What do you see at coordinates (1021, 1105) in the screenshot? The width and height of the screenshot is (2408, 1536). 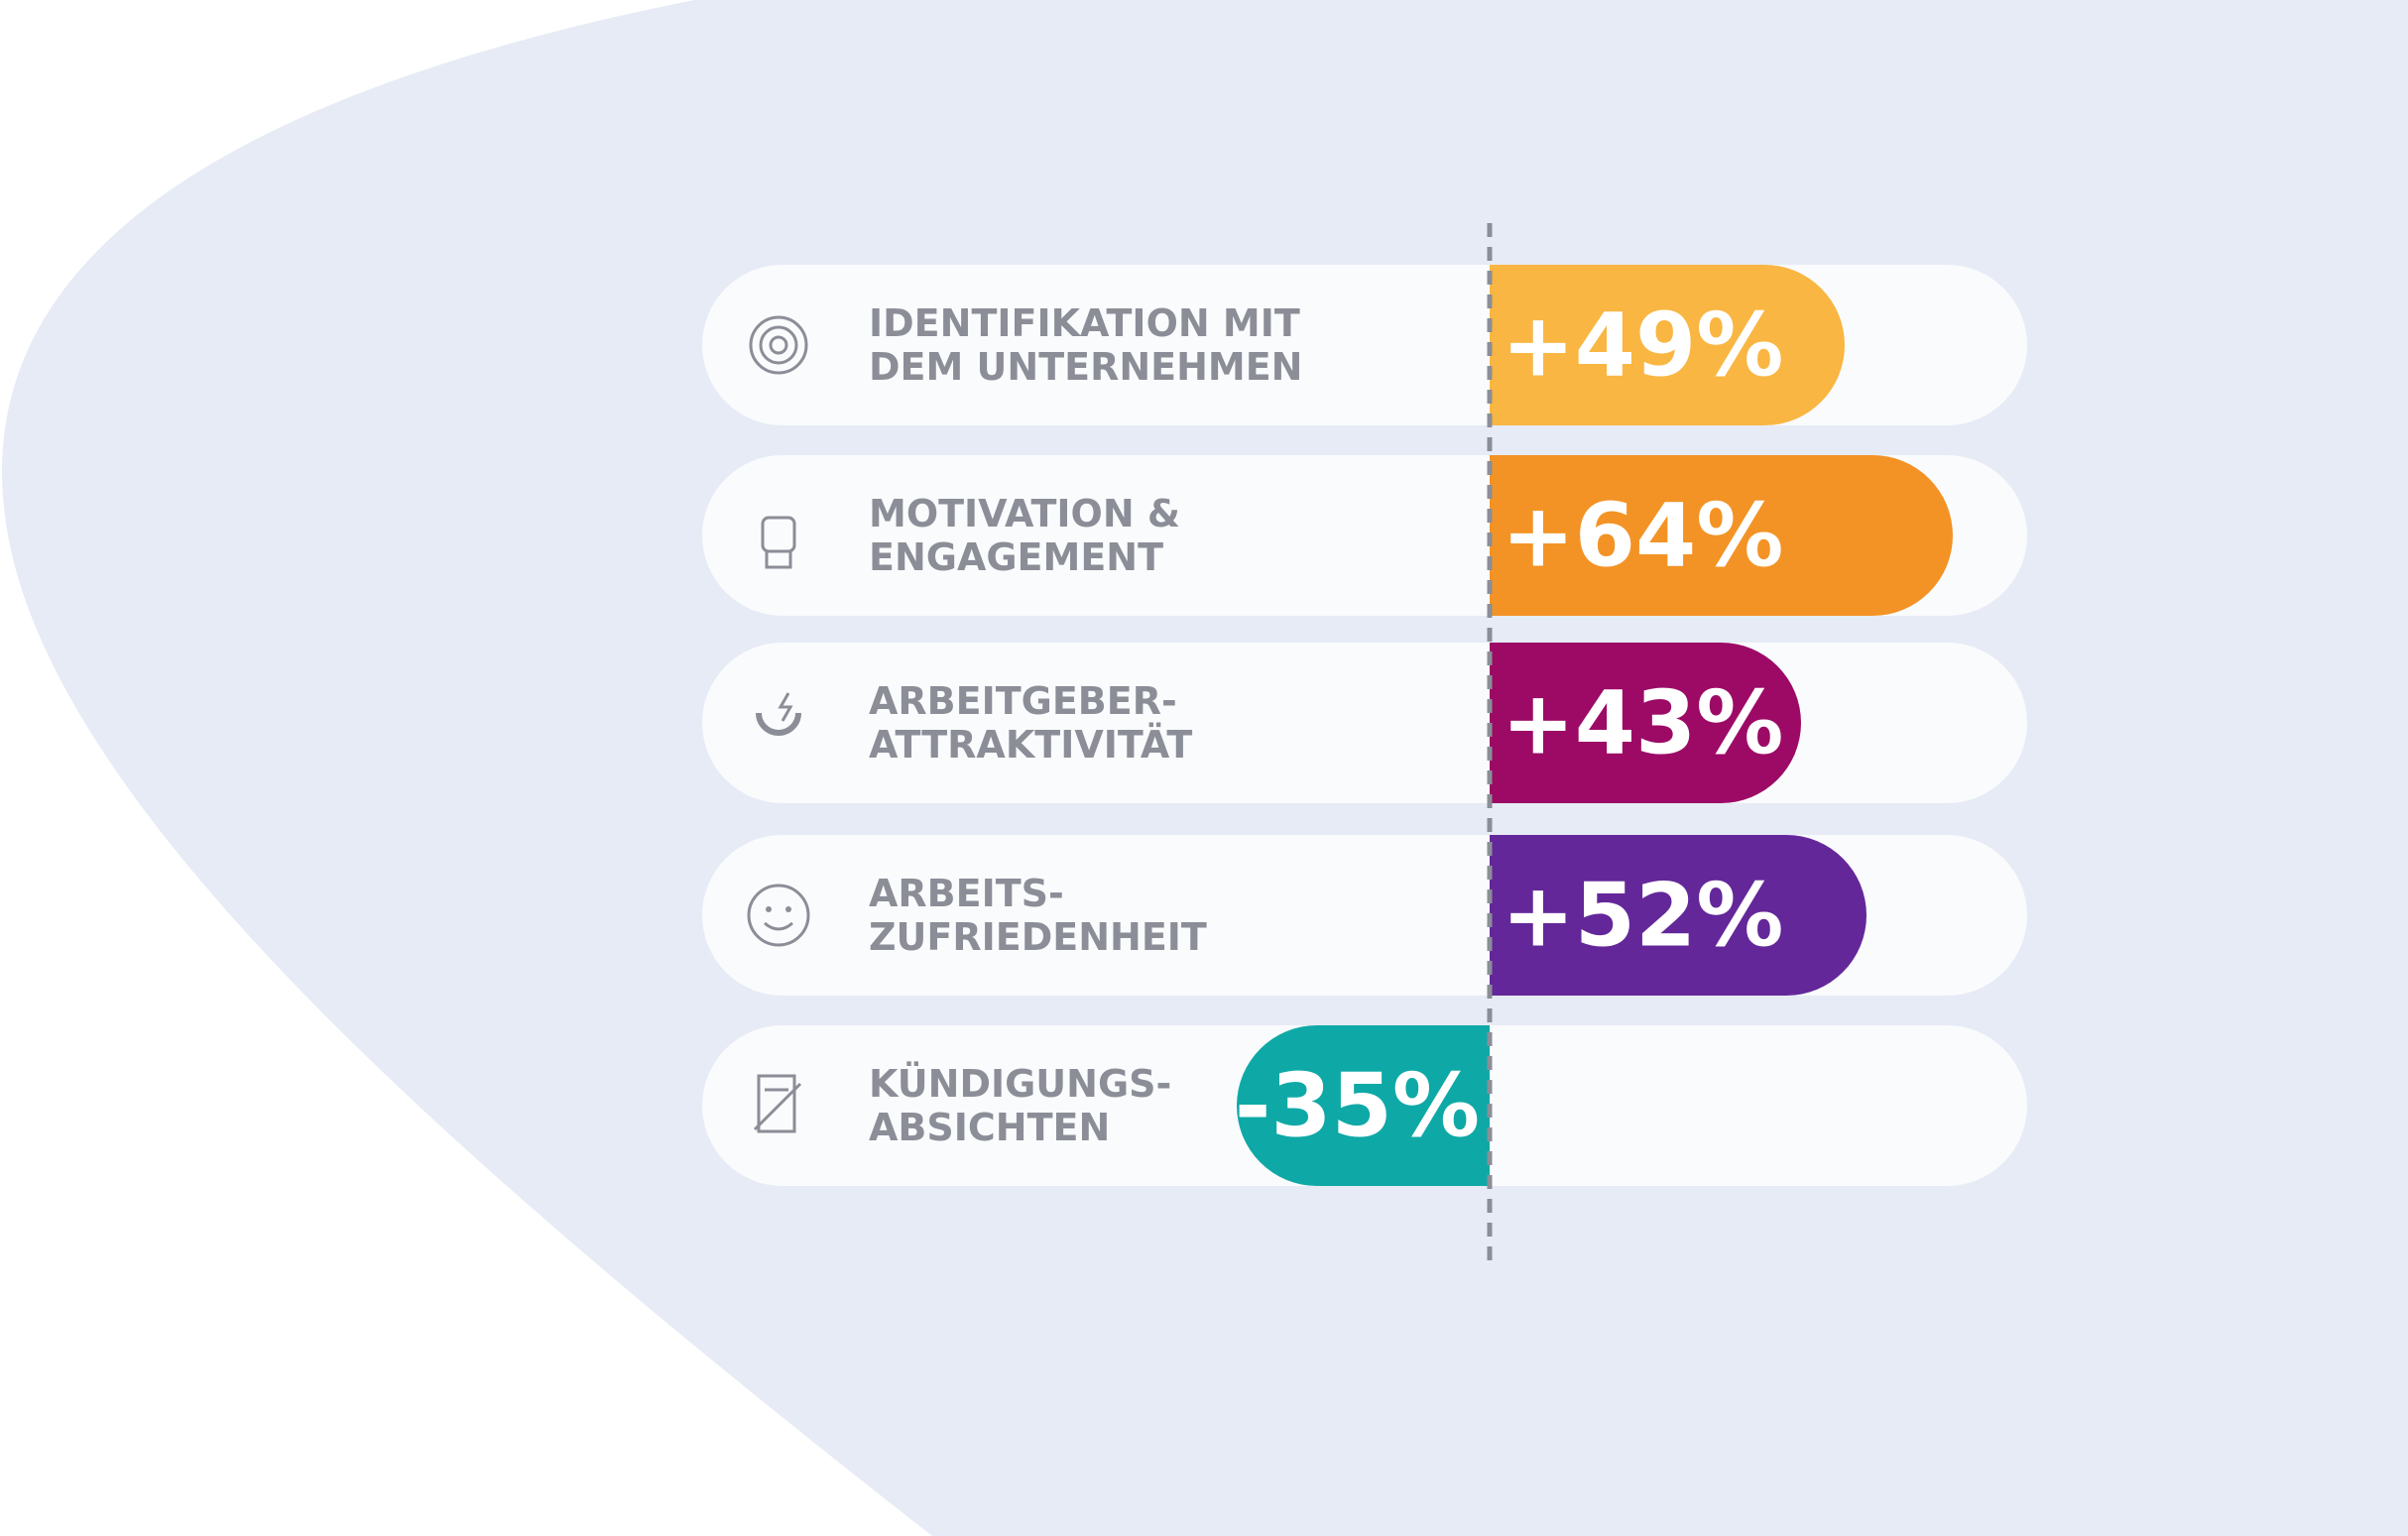 I see `category-label: KÜNDIGUNGS- ABSICHTEN` at bounding box center [1021, 1105].